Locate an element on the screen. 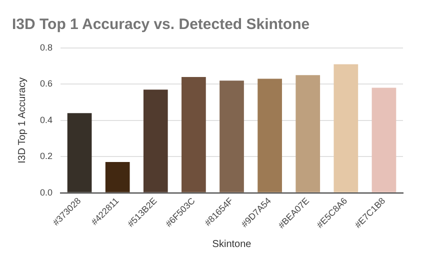 The width and height of the screenshot is (423, 262). y-tick-label: 0.6 is located at coordinates (46, 83).